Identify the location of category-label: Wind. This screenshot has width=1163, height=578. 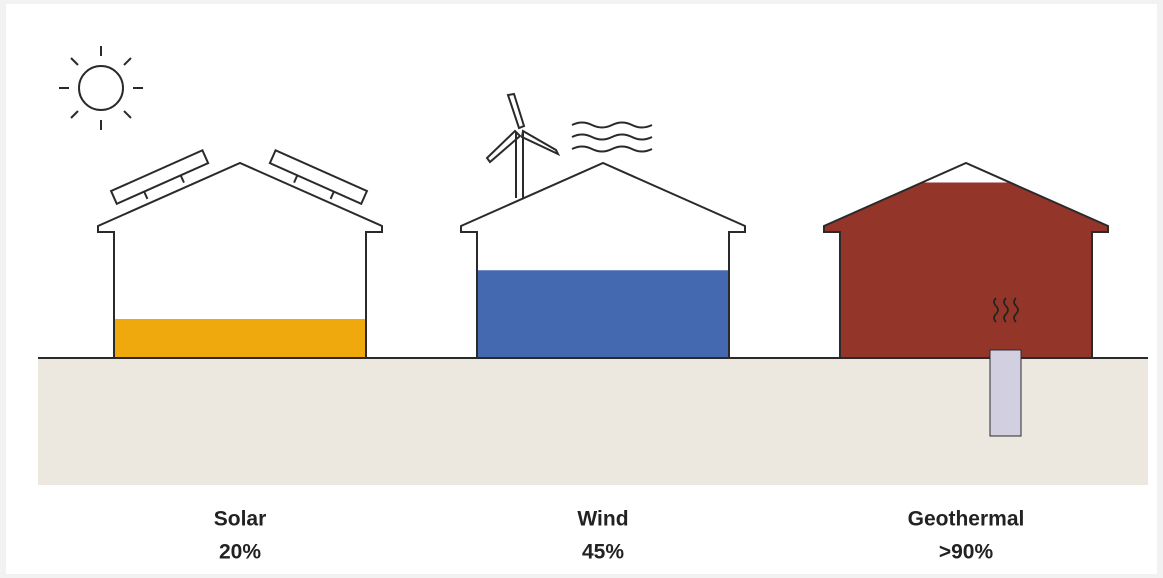
(602, 519).